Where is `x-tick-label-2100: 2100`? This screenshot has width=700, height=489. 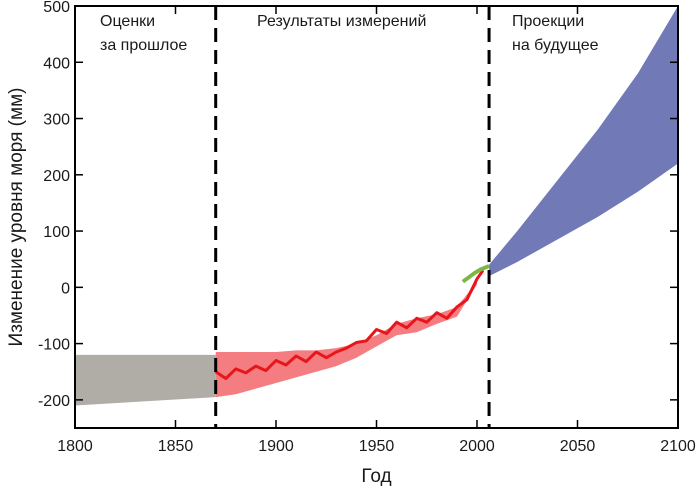 x-tick-label-2100: 2100 is located at coordinates (678, 446).